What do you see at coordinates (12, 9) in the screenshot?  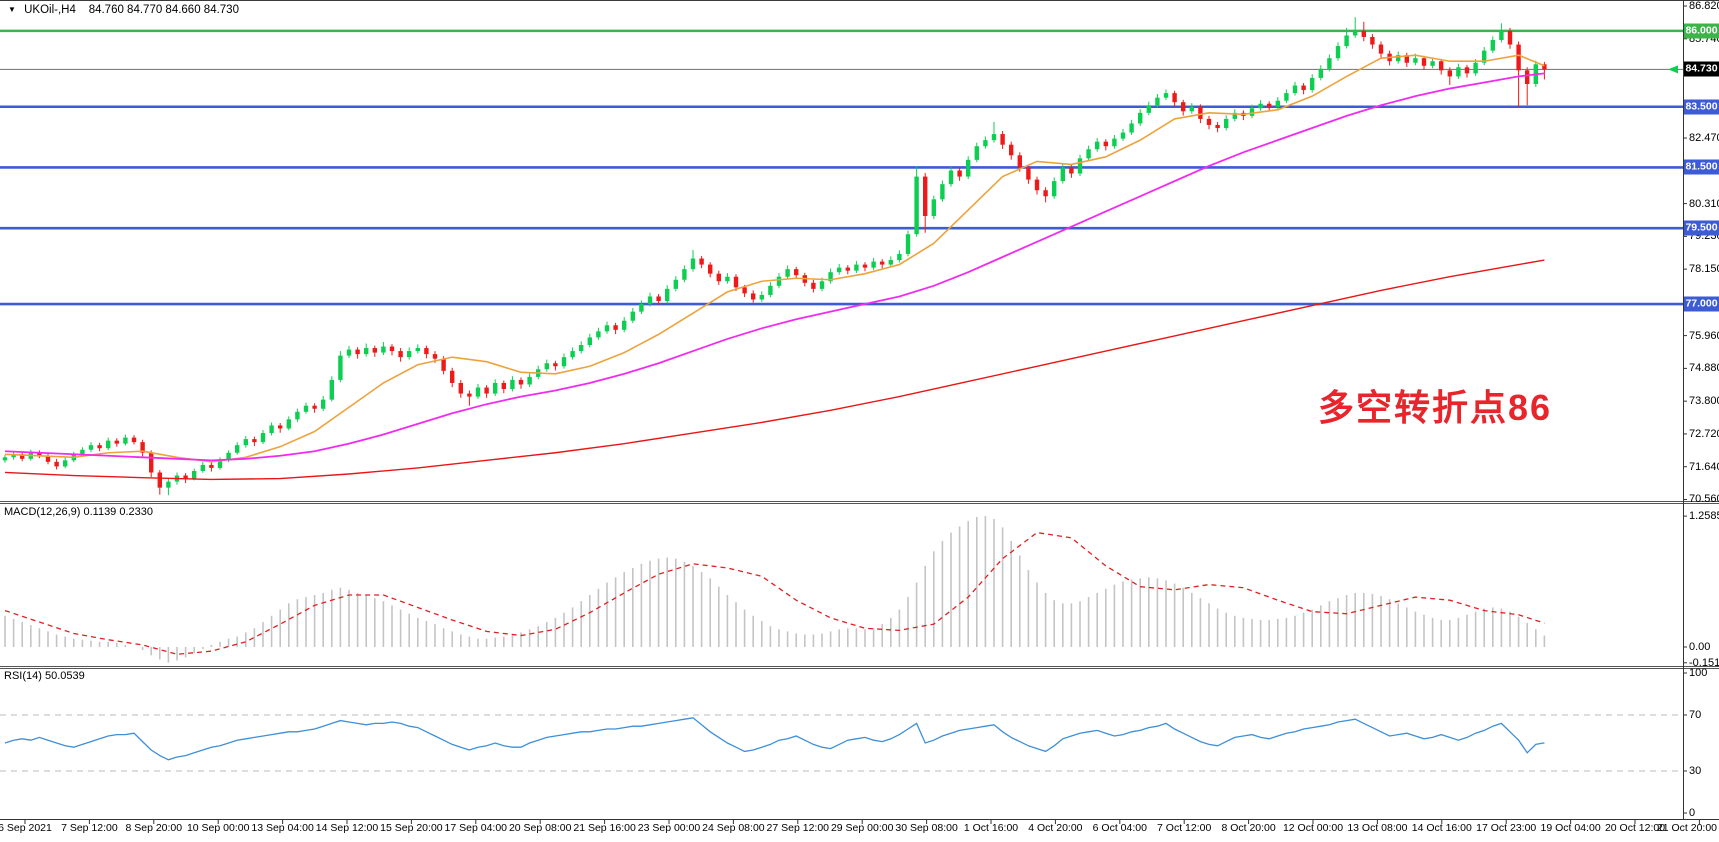 I see `chart-menu-arrow-icon: ▼` at bounding box center [12, 9].